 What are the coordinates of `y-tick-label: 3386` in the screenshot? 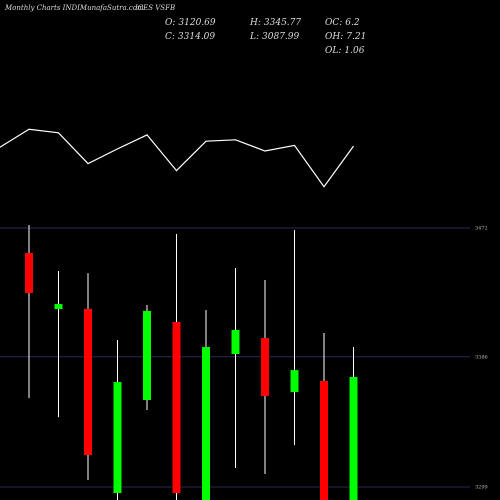 It's located at (481, 357).